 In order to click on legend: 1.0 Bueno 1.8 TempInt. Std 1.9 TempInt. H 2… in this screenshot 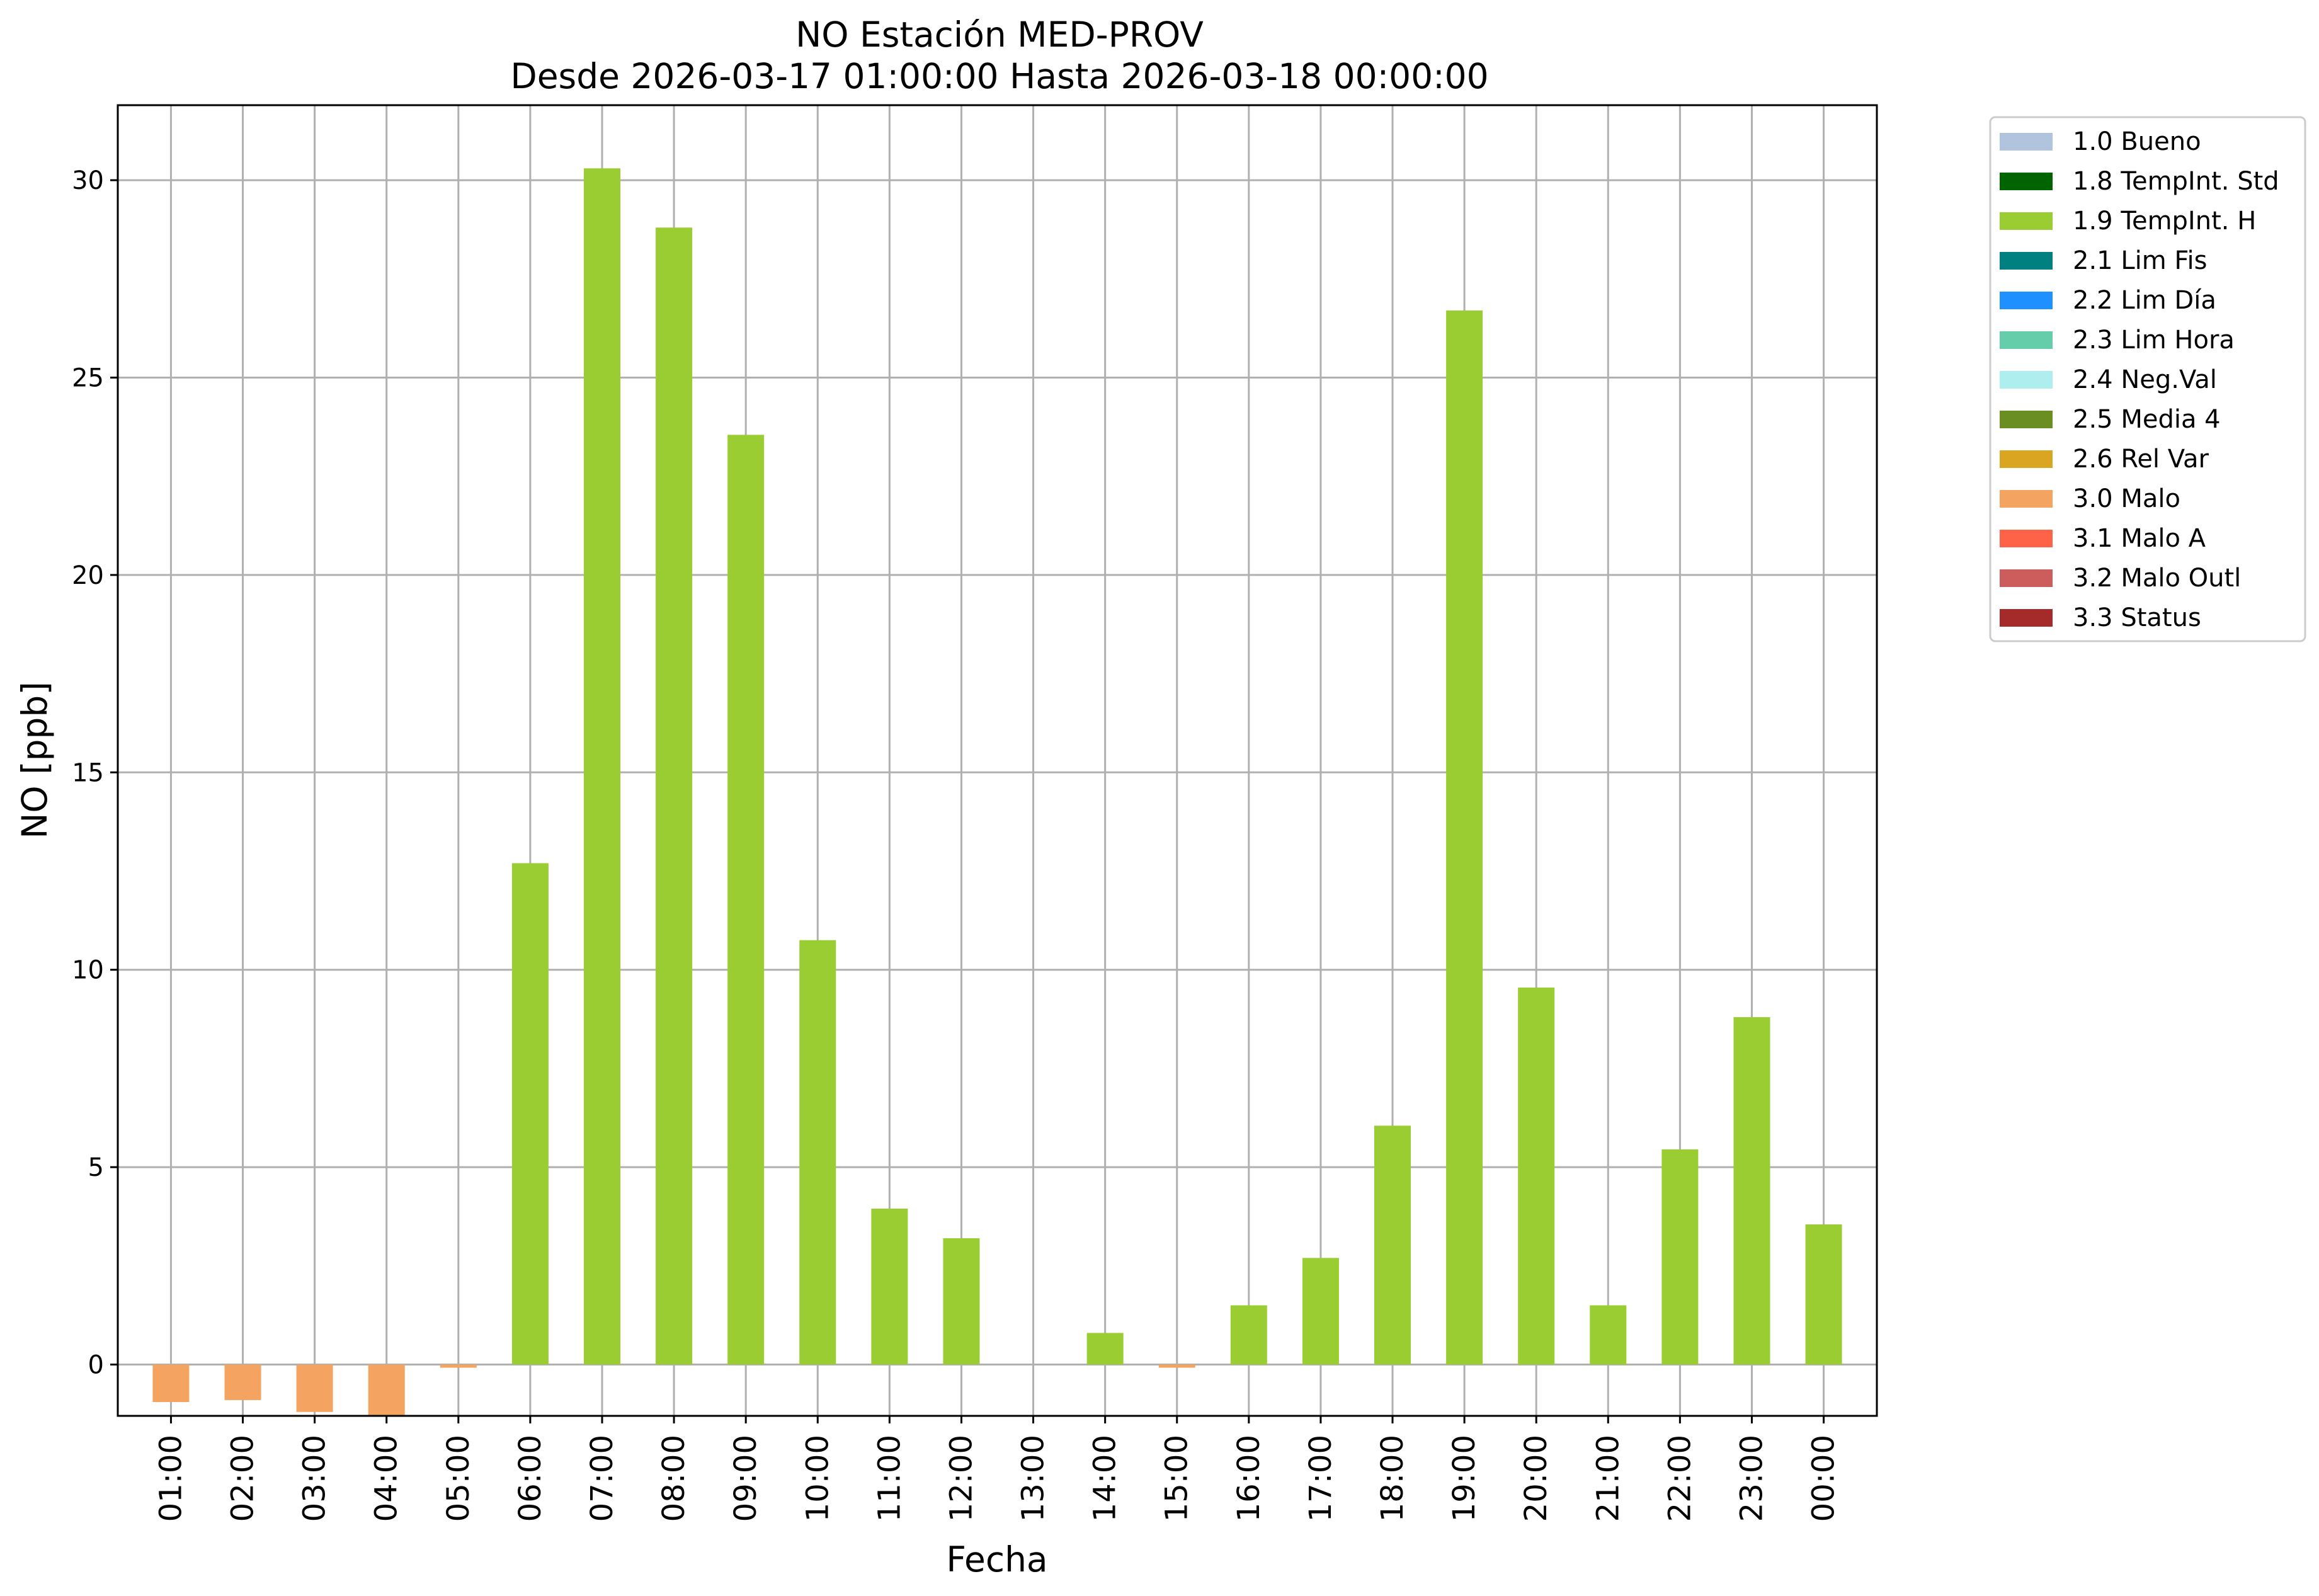, I will do `click(2147, 379)`.